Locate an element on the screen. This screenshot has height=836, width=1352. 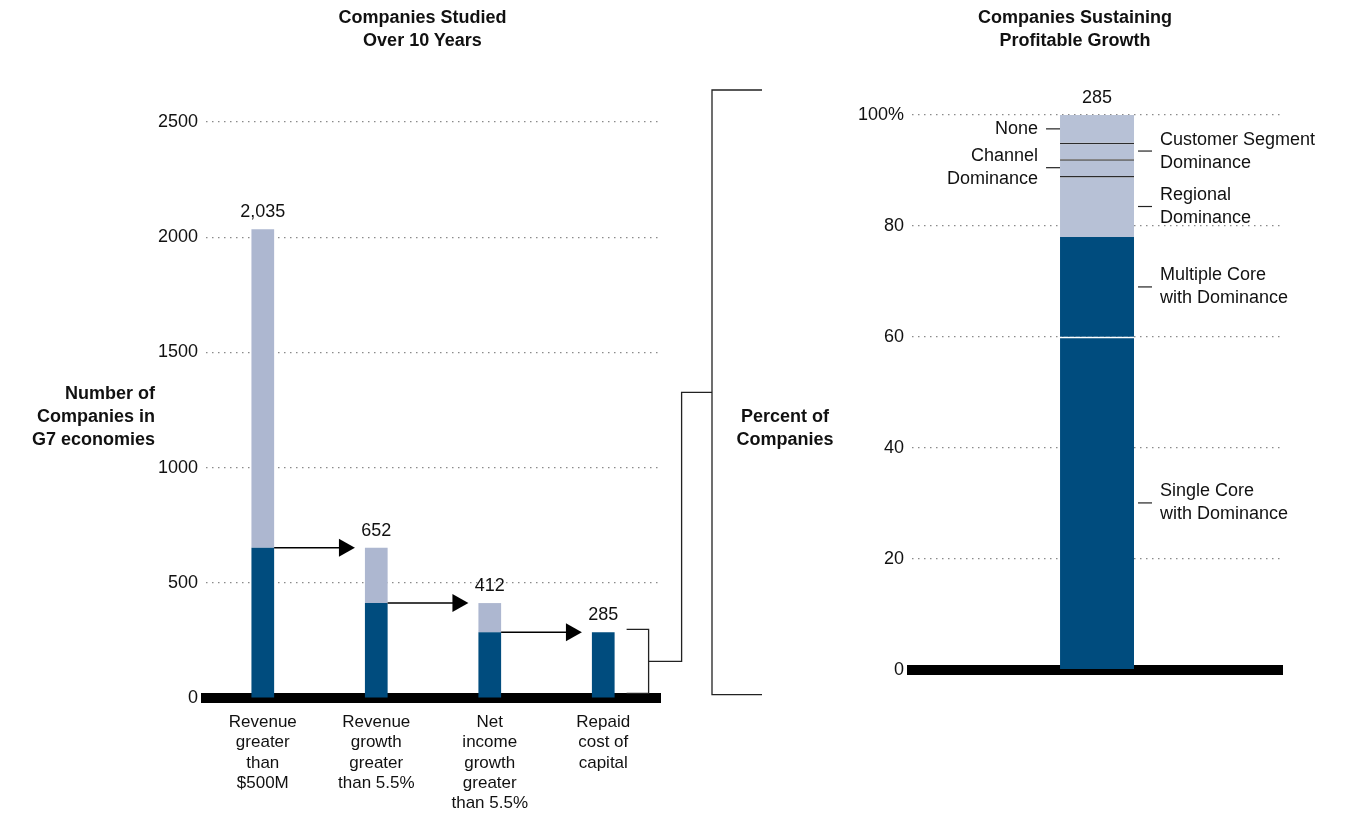
total-label: 285 is located at coordinates (603, 614).